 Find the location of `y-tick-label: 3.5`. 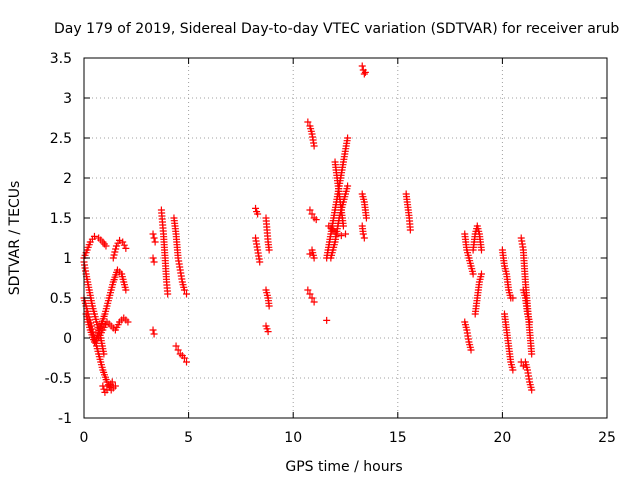

y-tick-label: 3.5 is located at coordinates (61, 59).